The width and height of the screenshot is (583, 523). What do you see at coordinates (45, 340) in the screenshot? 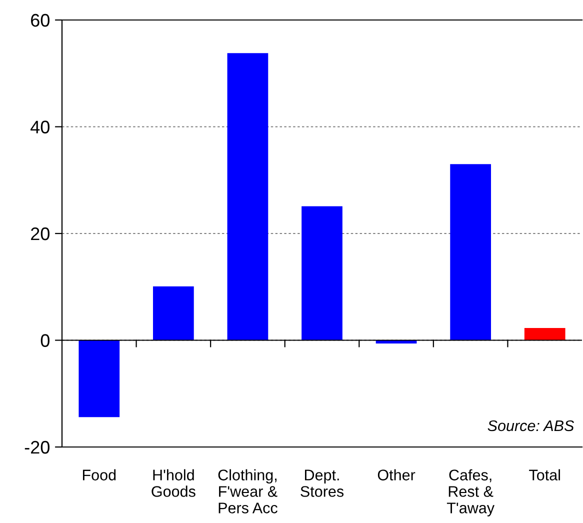
I see `y-tick-label: 0` at bounding box center [45, 340].